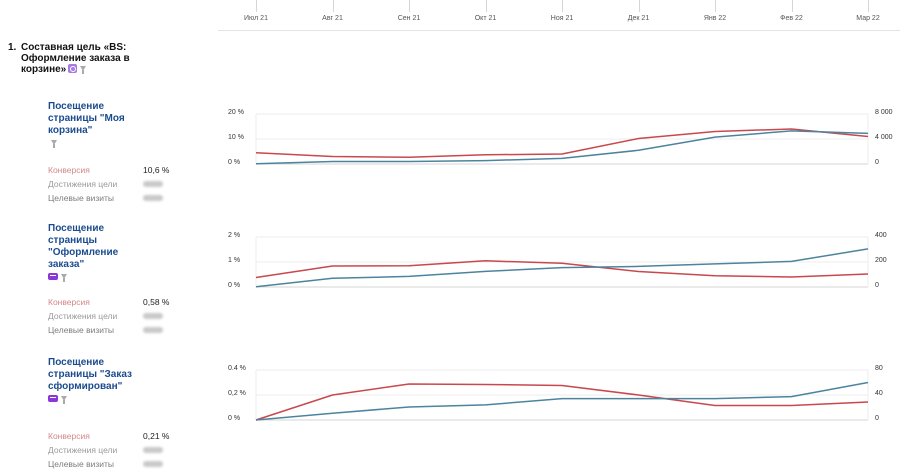  What do you see at coordinates (791, 18) in the screenshot?
I see `timeline-month-label: Фев 22` at bounding box center [791, 18].